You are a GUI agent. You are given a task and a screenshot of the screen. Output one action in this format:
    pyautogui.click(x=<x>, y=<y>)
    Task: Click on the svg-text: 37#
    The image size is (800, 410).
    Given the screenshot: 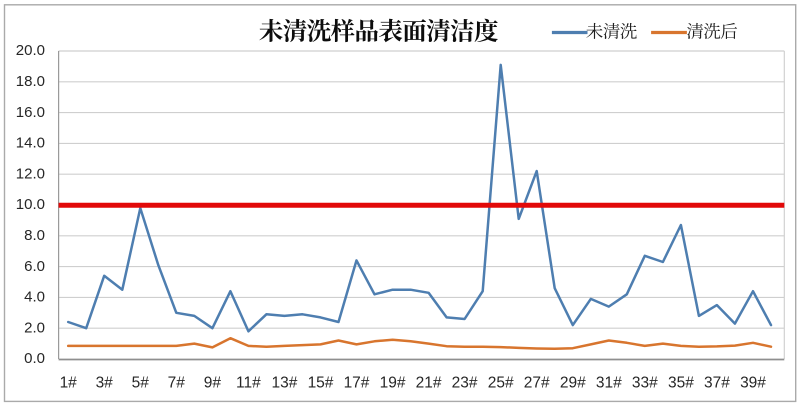 What is the action you would take?
    pyautogui.click(x=717, y=382)
    